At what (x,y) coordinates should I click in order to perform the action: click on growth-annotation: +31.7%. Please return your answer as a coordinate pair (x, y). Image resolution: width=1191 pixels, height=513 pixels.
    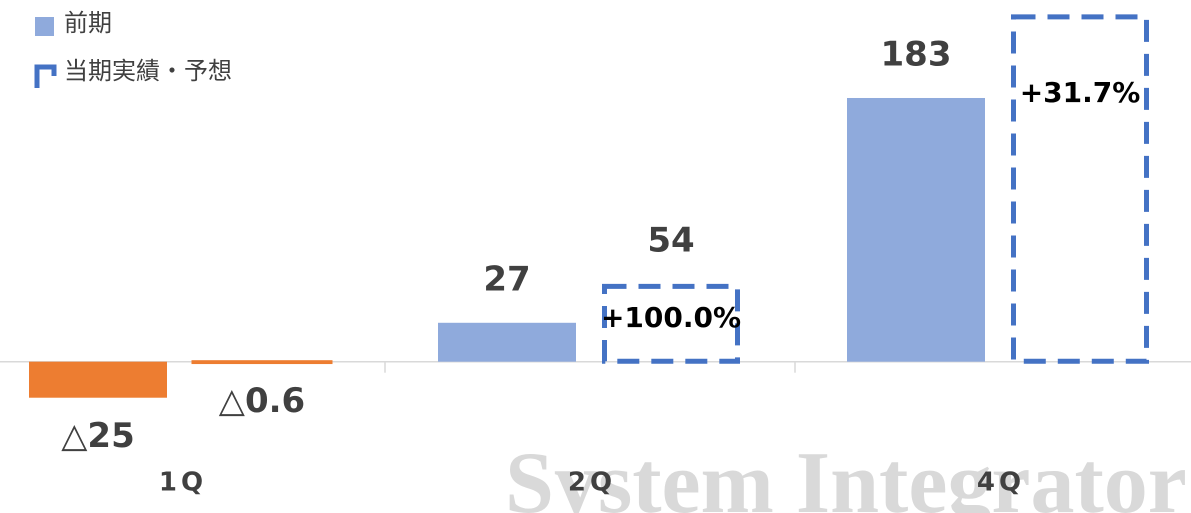
    Looking at the image, I should click on (1080, 92).